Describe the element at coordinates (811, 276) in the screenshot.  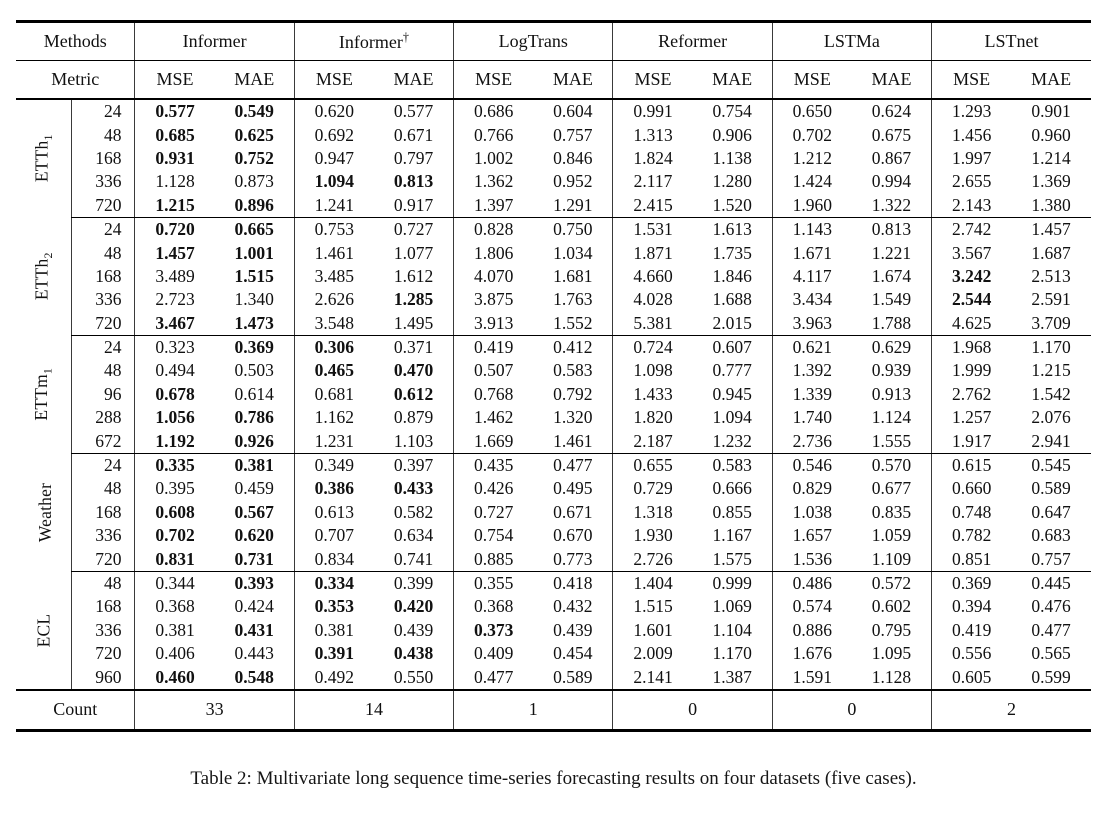
I see `metric-value: 4.117` at that location.